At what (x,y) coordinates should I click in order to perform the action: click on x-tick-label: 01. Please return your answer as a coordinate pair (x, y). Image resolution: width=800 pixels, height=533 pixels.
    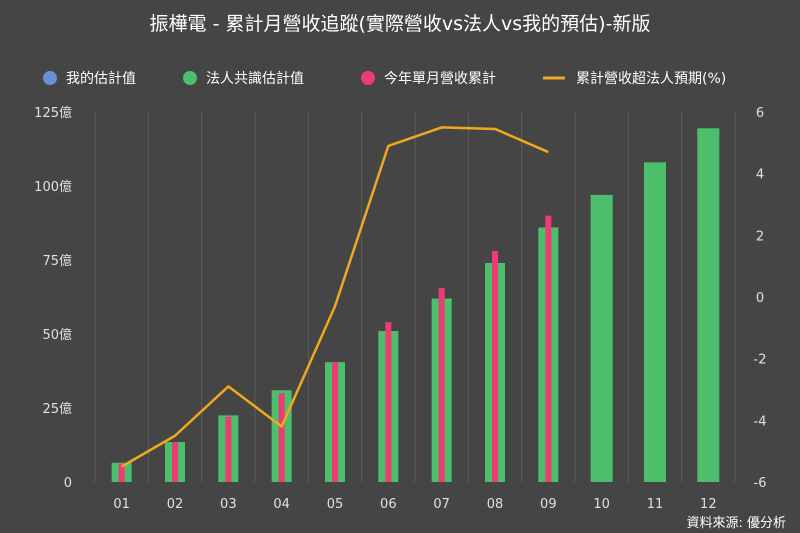
    Looking at the image, I should click on (121, 504).